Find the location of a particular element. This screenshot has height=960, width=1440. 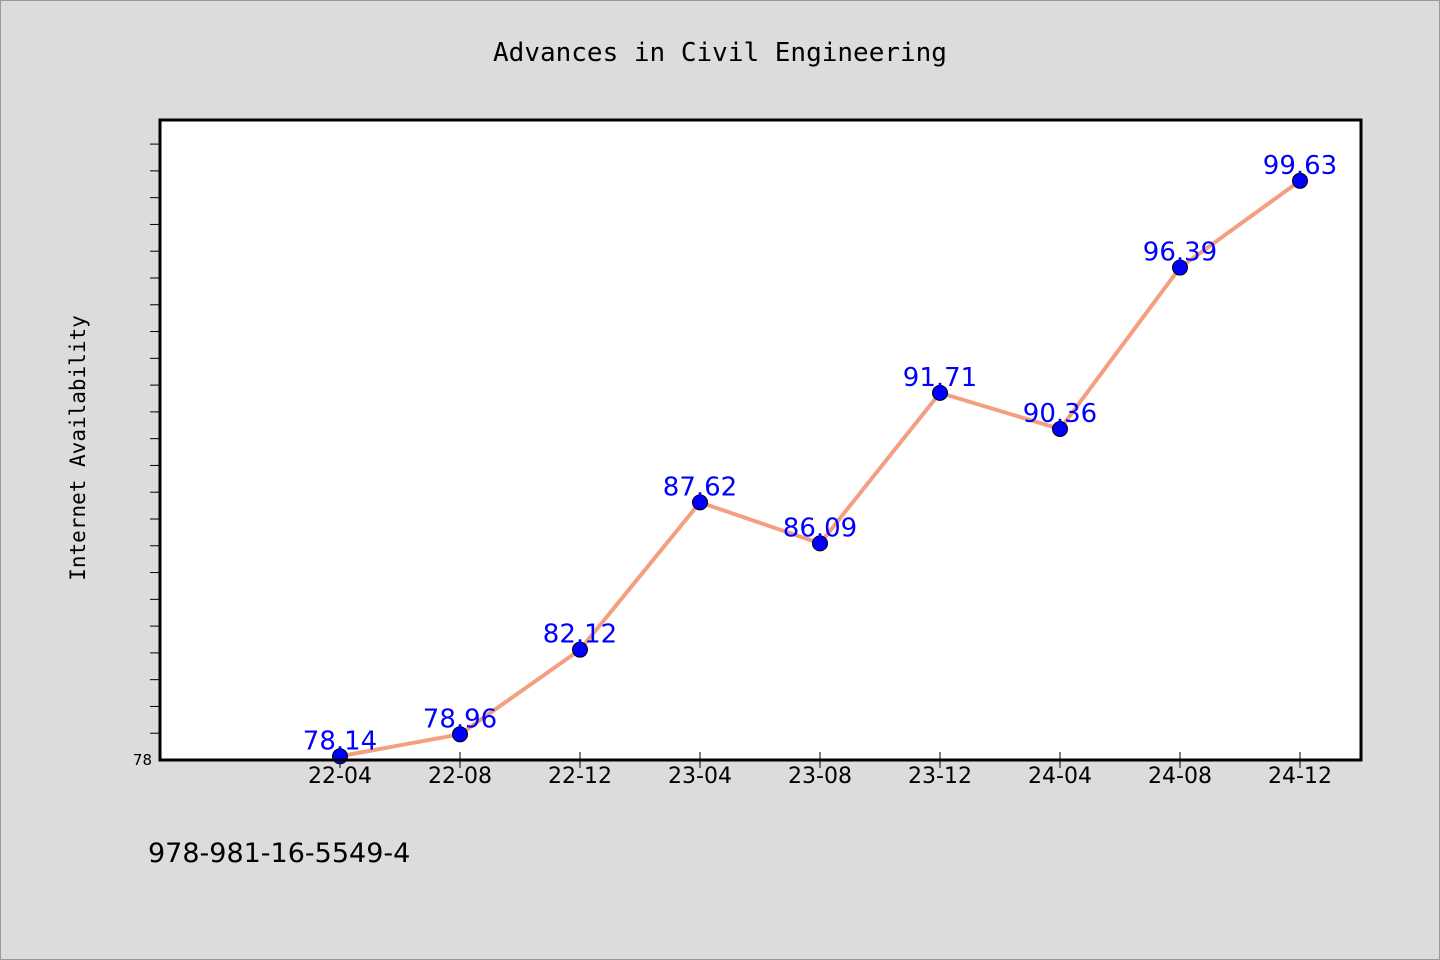

x-tick-label: 24-04 is located at coordinates (1060, 776).